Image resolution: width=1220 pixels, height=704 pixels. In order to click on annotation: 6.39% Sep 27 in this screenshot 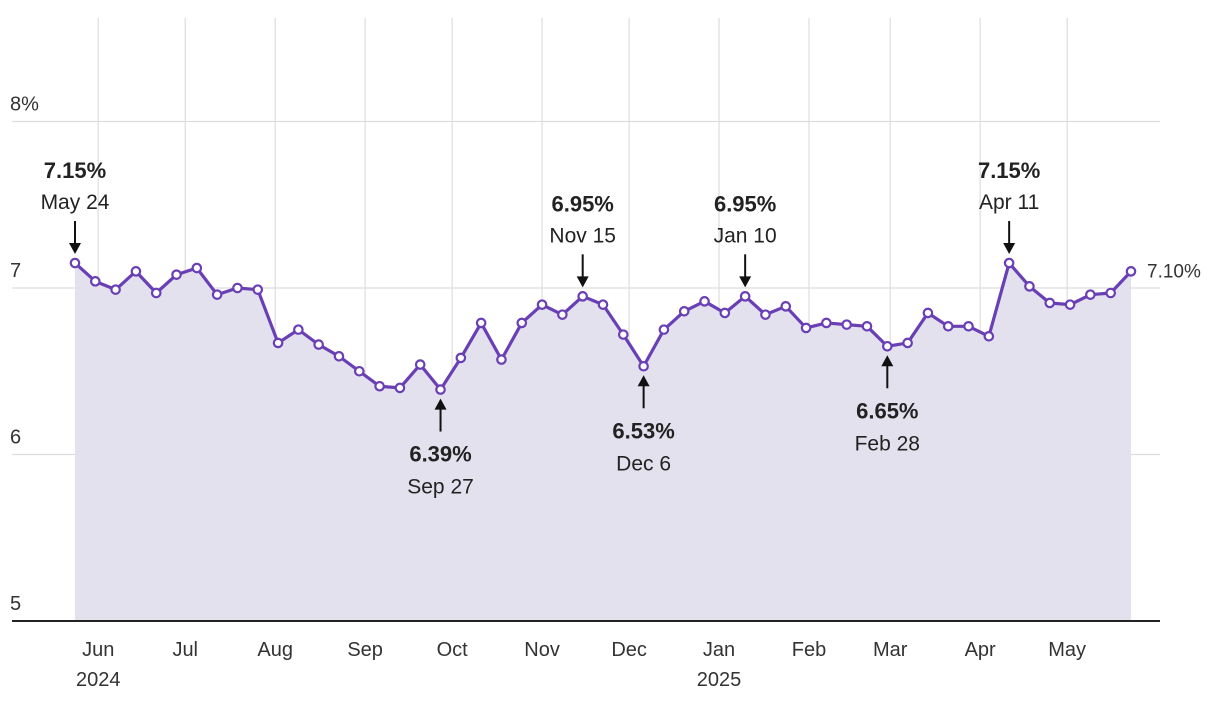, I will do `click(440, 448)`.